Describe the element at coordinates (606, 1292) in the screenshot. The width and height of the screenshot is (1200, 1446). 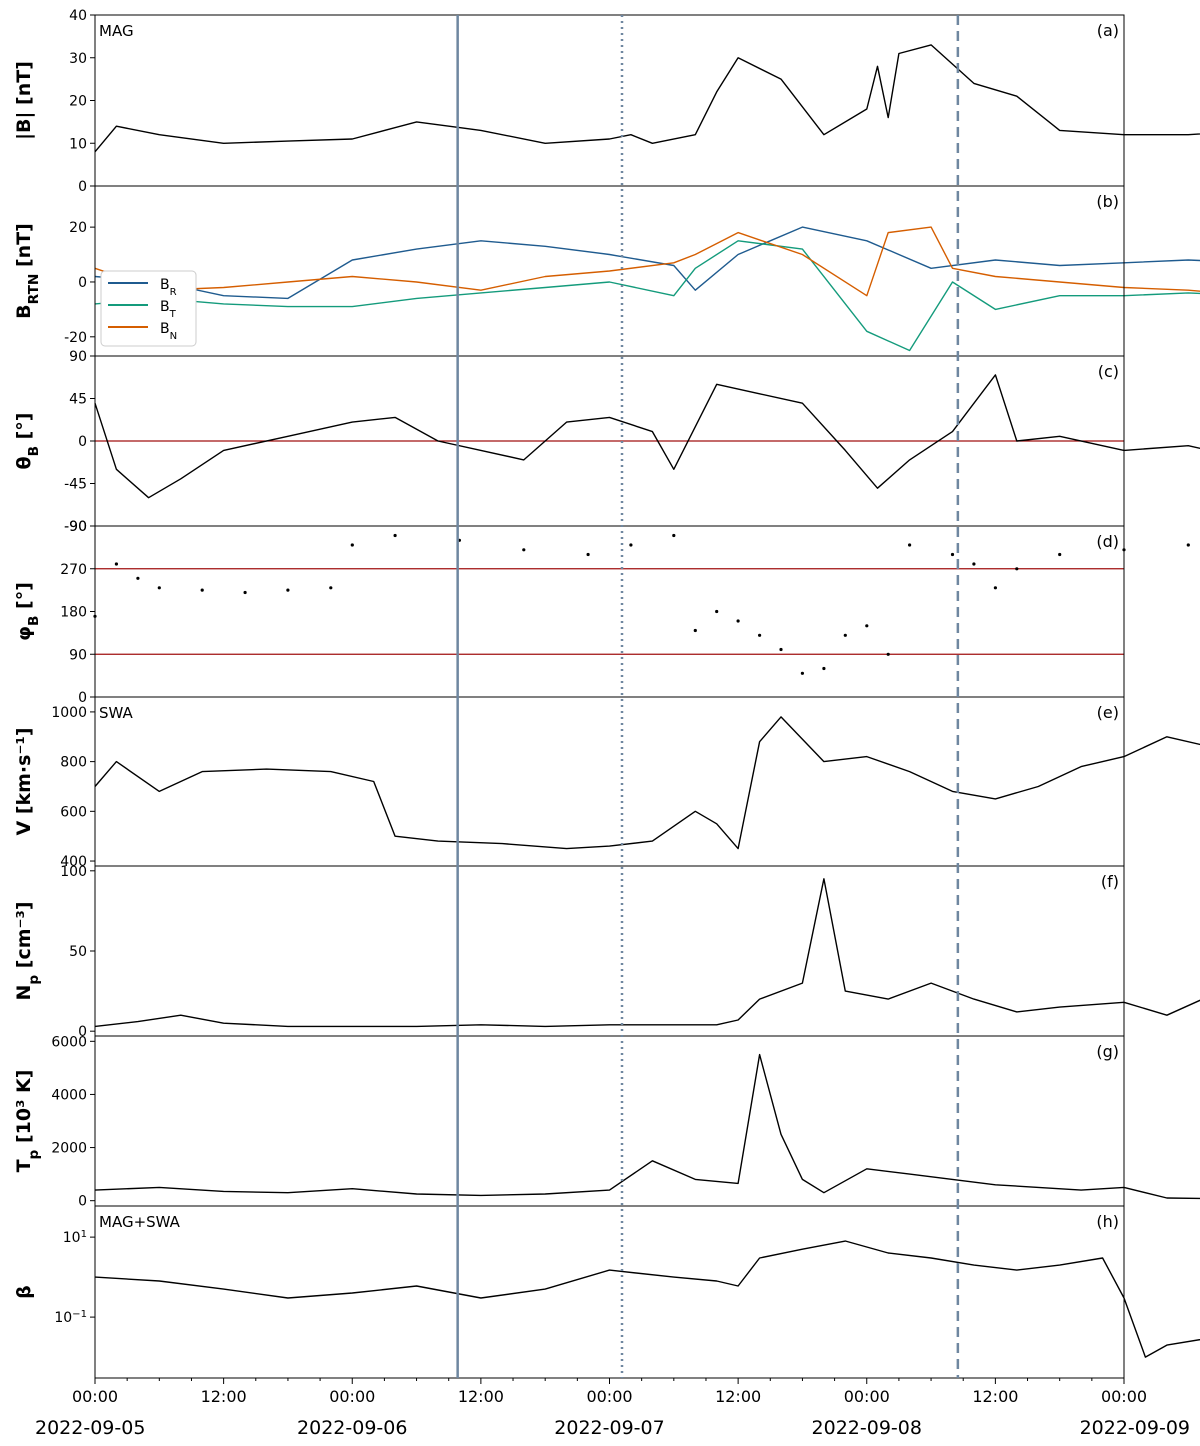
I see `panel-h: 10⁻¹ 10¹ β (h) MAG+SWA` at that location.